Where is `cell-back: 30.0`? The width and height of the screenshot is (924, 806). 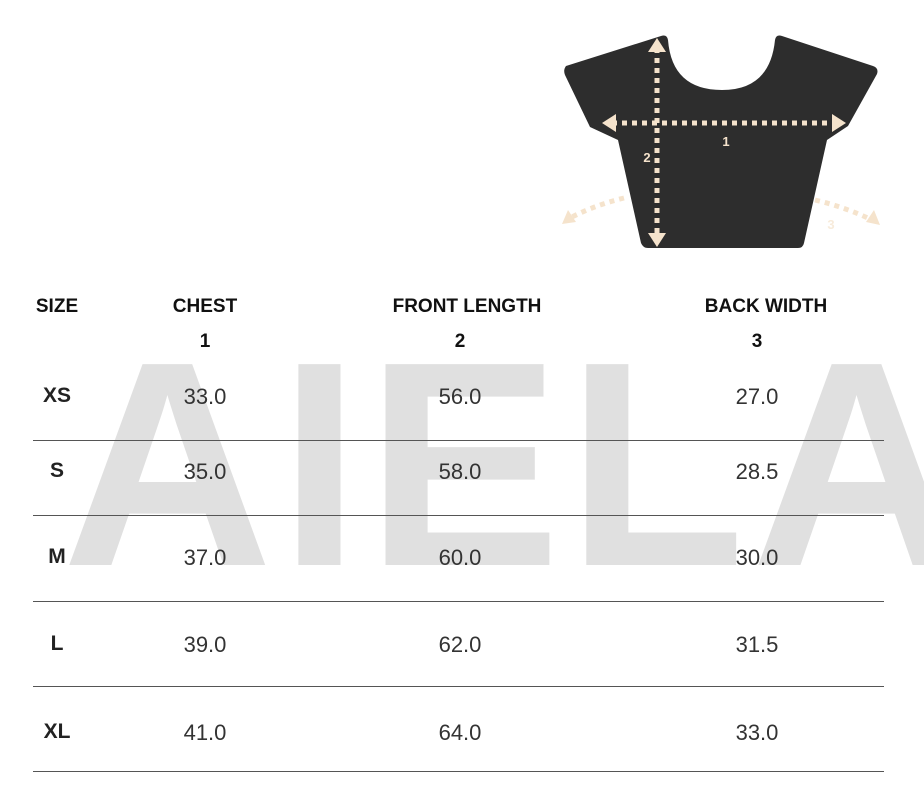
cell-back: 30.0 is located at coordinates (757, 557).